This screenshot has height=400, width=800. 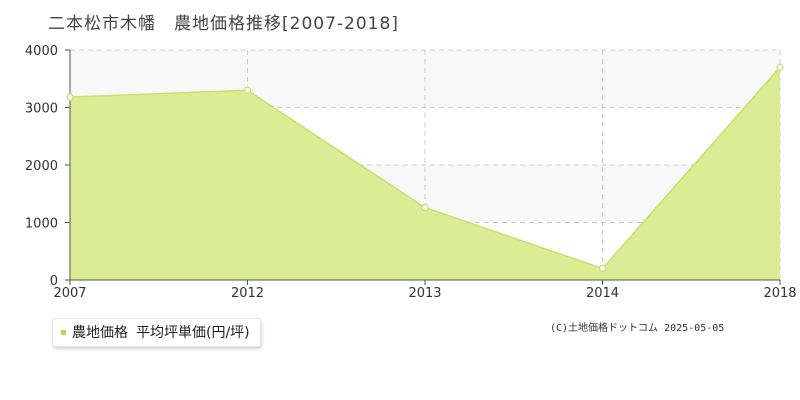 I want to click on x-tick-label: 2018, so click(x=779, y=293).